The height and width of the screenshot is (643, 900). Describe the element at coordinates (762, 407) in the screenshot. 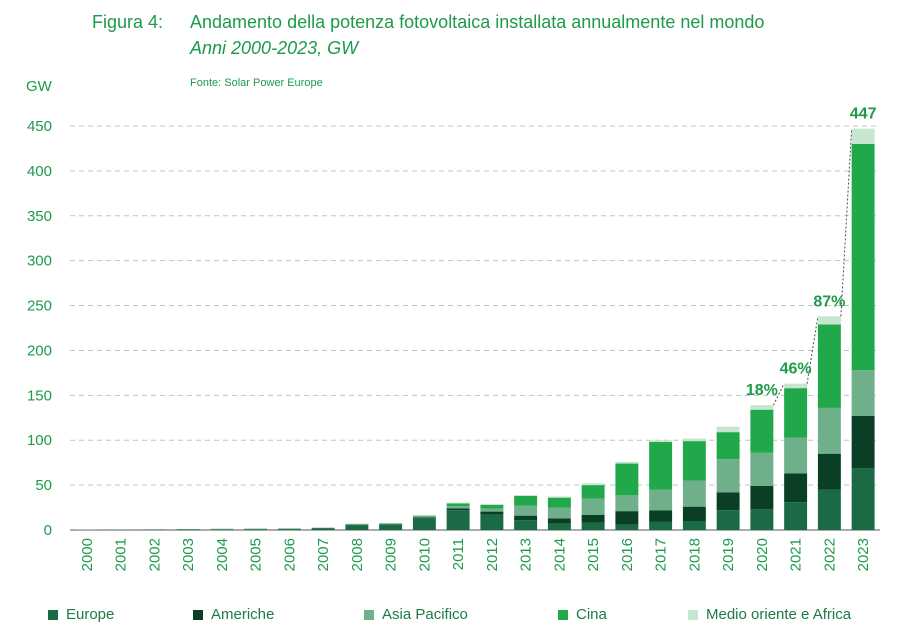

I see `bar-2020-medio-oriente-africa` at that location.